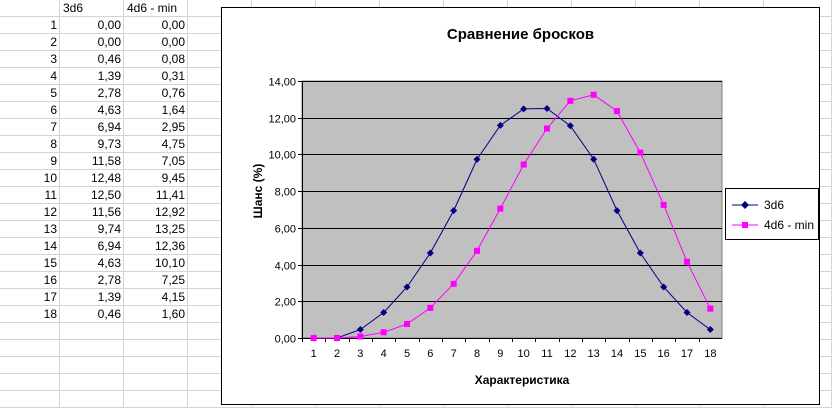 The width and height of the screenshot is (832, 408). I want to click on legend-label-3d6: 3d6, so click(774, 205).